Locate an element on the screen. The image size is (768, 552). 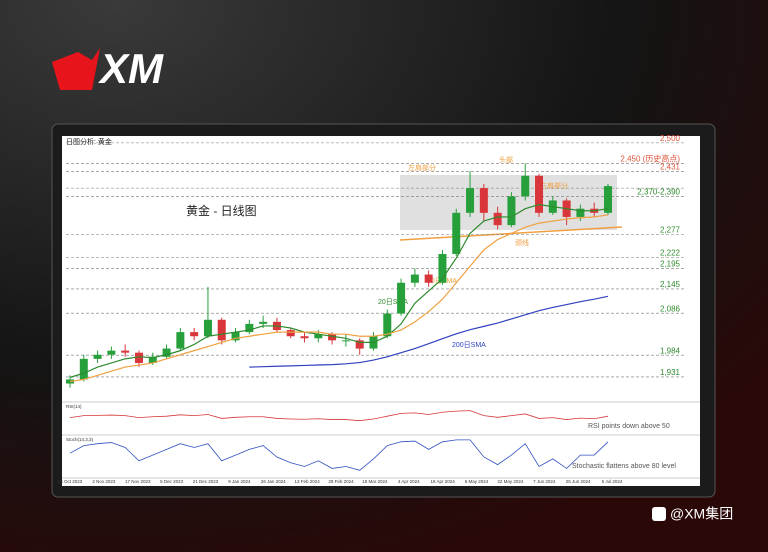
annotation: 右肩部分 is located at coordinates (554, 185).